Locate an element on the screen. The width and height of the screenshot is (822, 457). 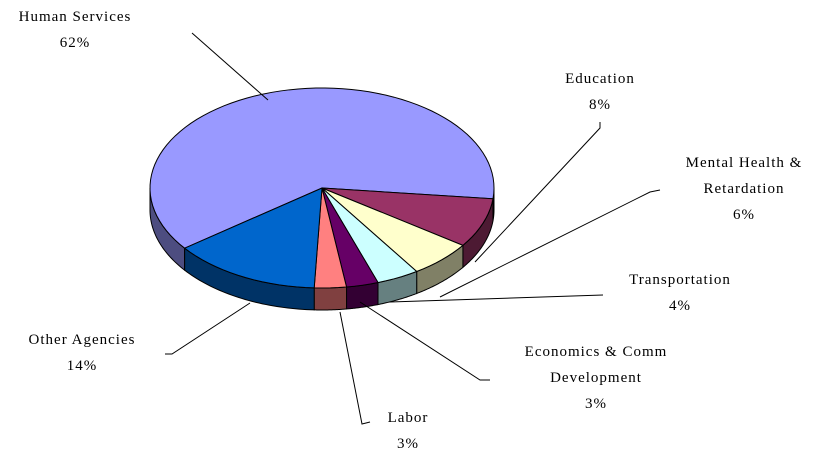
slice-sides is located at coordinates (322, 249).